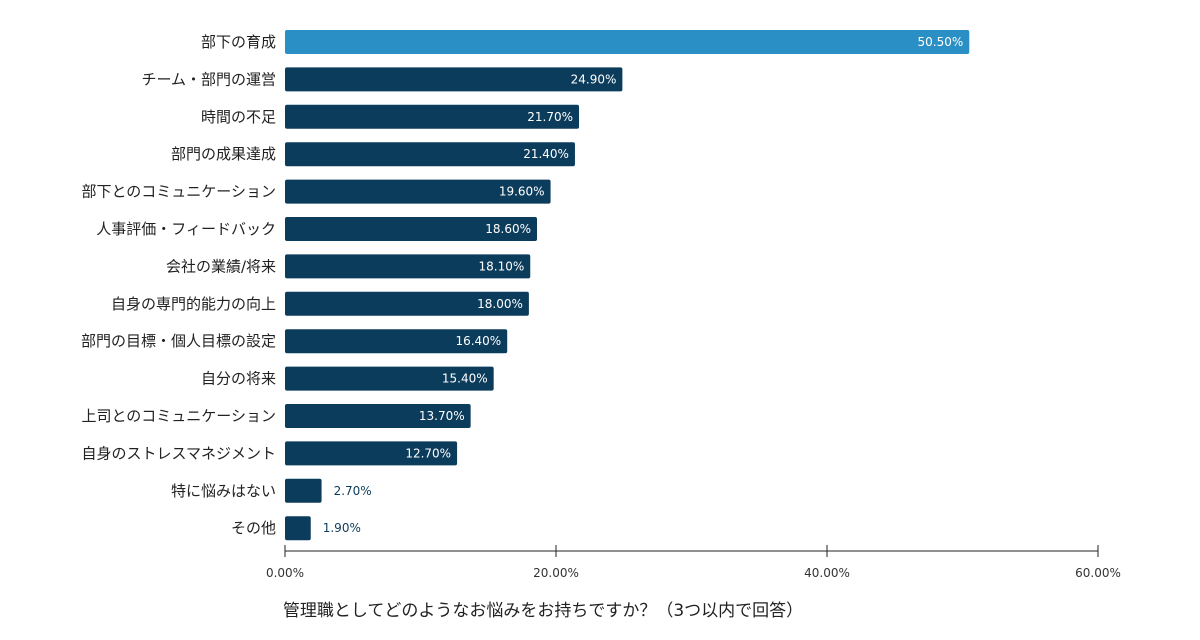 The width and height of the screenshot is (1200, 640). Describe the element at coordinates (221, 266) in the screenshot. I see `category-label: 会社の業績/将来` at that location.